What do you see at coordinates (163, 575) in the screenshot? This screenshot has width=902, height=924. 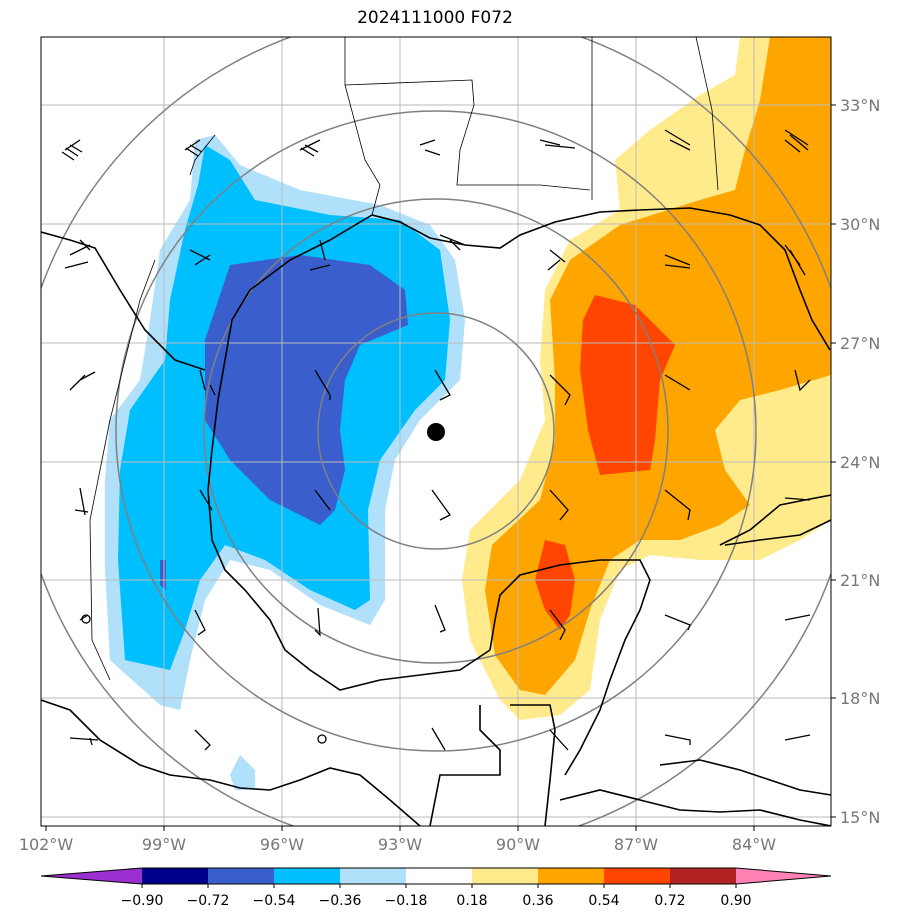 I see `anomaly-dark-blue-small` at bounding box center [163, 575].